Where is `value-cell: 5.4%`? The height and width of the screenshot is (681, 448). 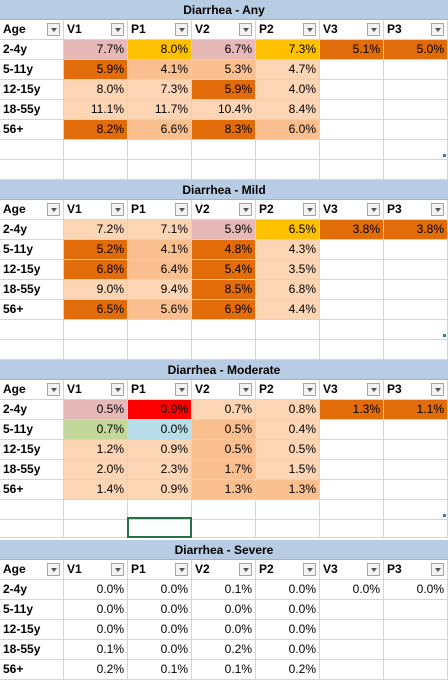
value-cell: 5.4% is located at coordinates (224, 270).